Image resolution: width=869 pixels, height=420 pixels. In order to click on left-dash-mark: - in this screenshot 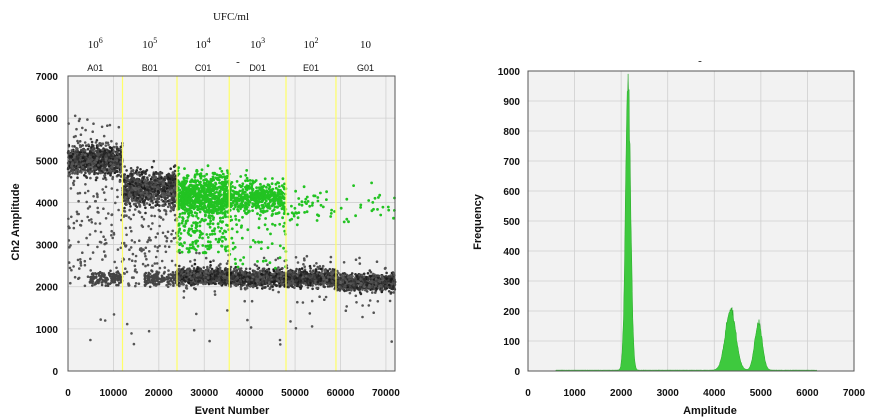, I will do `click(238, 62)`.